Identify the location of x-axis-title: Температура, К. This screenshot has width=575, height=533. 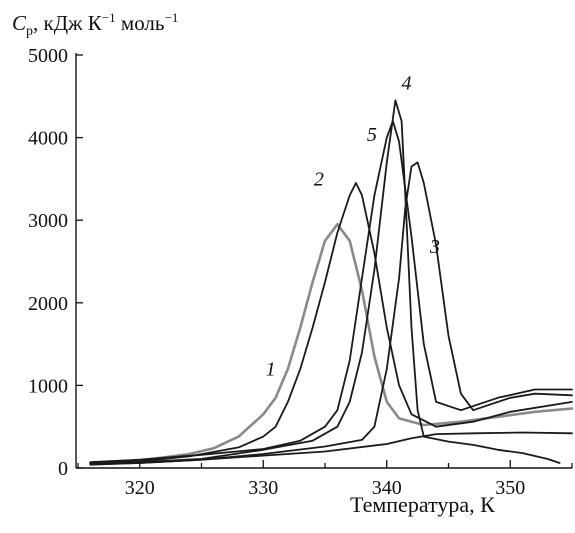
(422, 504).